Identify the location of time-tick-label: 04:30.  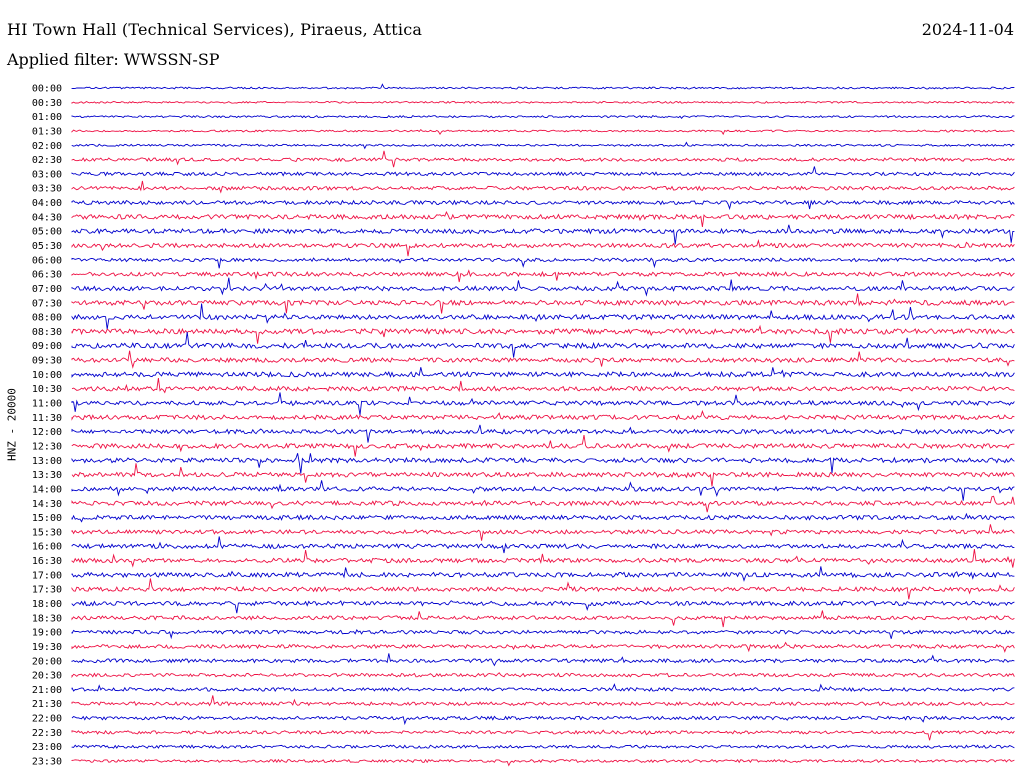
(47, 217).